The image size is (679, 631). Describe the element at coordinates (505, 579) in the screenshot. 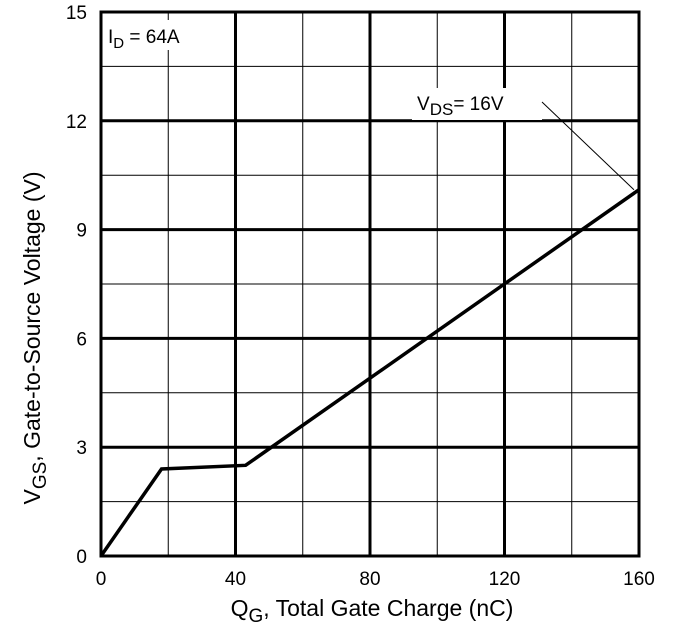

I see `x-tick-label: 120` at that location.